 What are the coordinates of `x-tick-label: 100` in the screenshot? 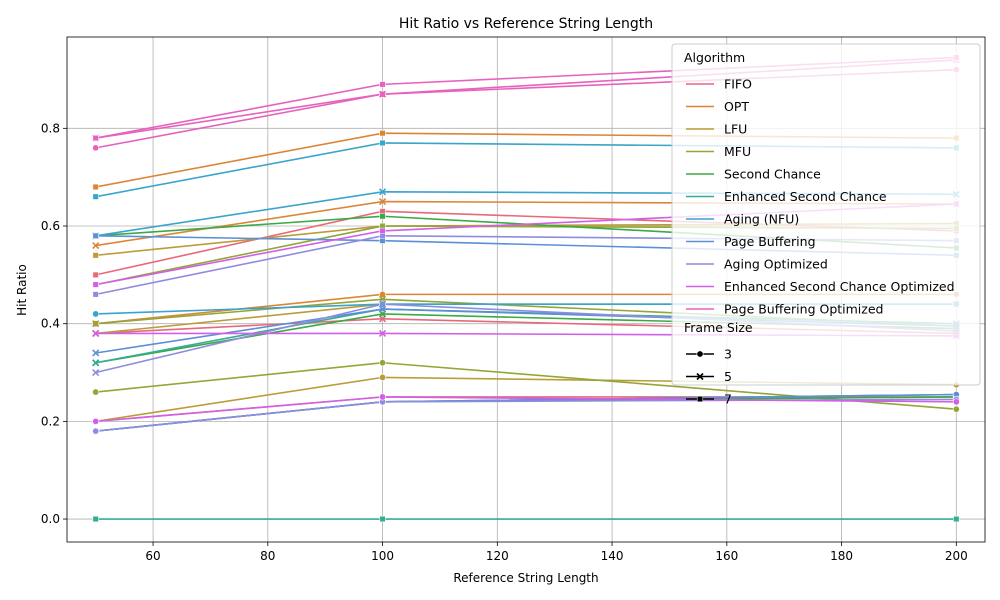 It's located at (382, 556).